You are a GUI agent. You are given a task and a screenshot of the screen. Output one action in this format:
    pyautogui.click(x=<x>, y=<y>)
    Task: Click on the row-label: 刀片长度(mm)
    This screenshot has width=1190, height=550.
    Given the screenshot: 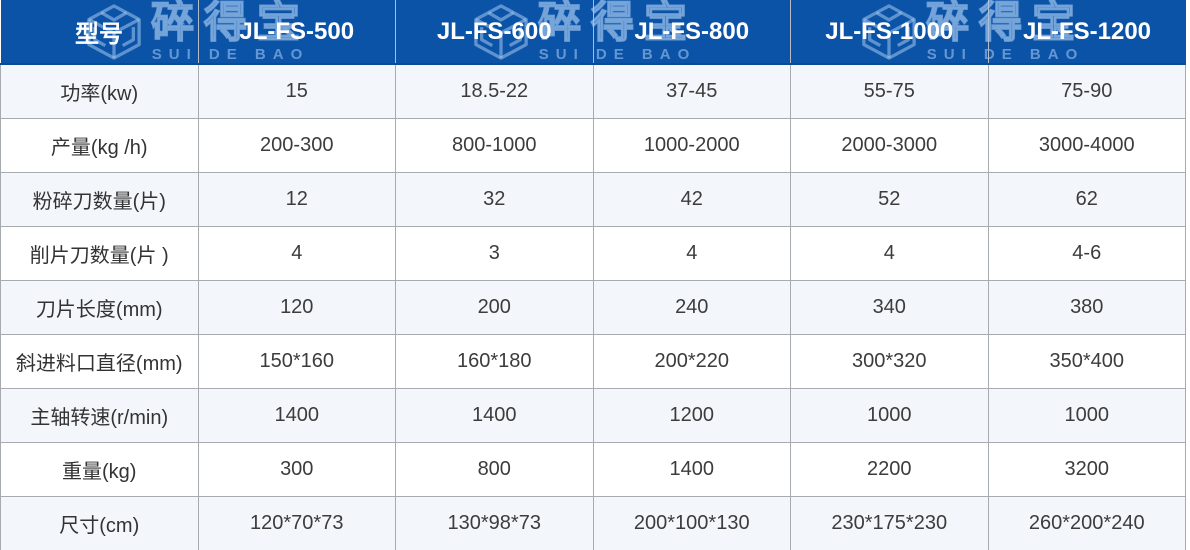 What is the action you would take?
    pyautogui.click(x=99, y=307)
    